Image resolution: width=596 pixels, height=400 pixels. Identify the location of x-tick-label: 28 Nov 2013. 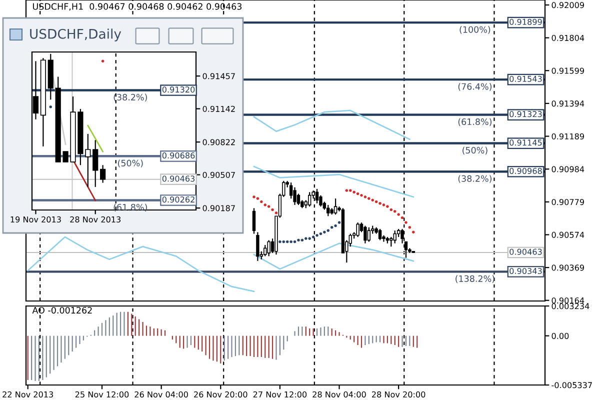
(95, 219).